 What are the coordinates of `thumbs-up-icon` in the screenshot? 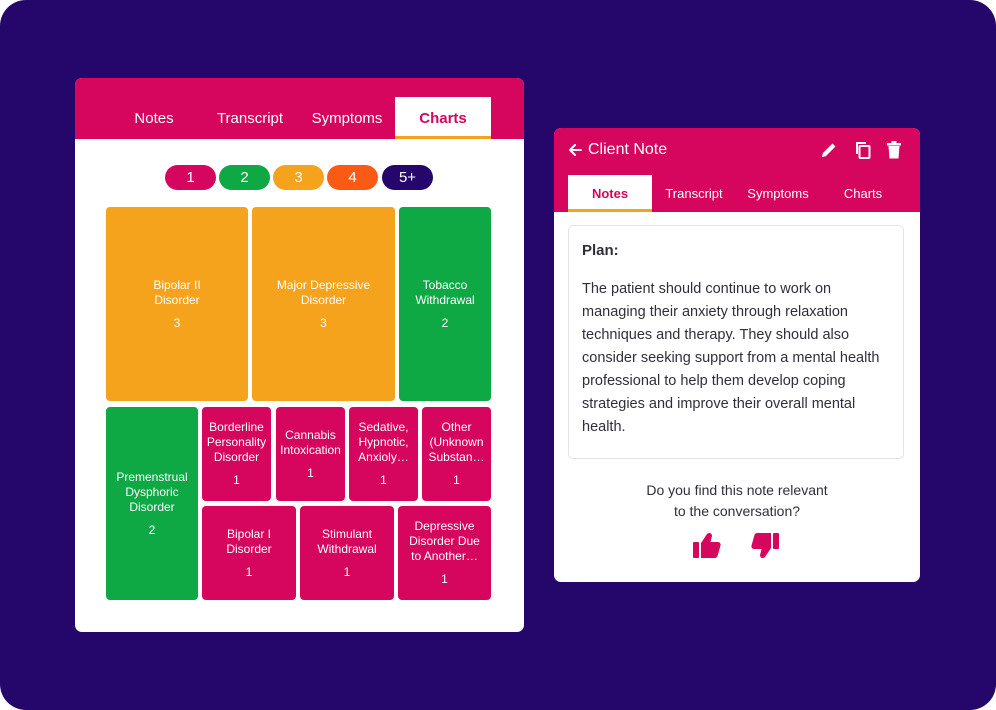 It's located at (707, 547).